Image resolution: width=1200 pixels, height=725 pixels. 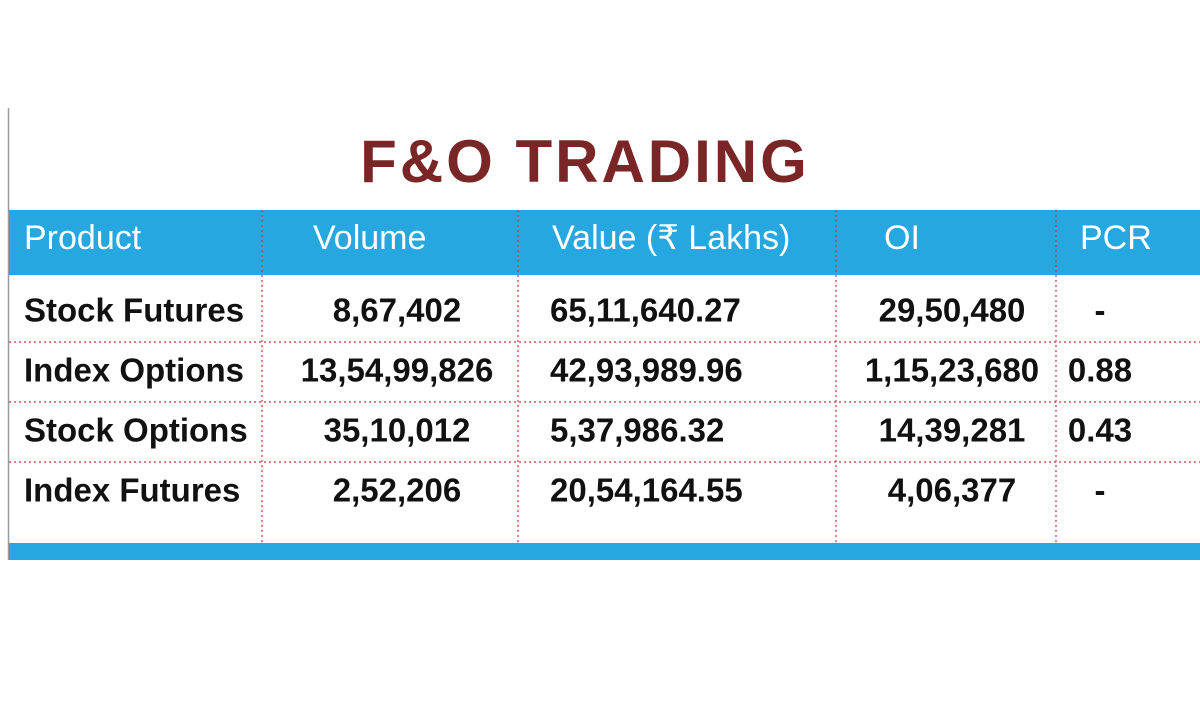 What do you see at coordinates (134, 370) in the screenshot?
I see `row-label: Index Options` at bounding box center [134, 370].